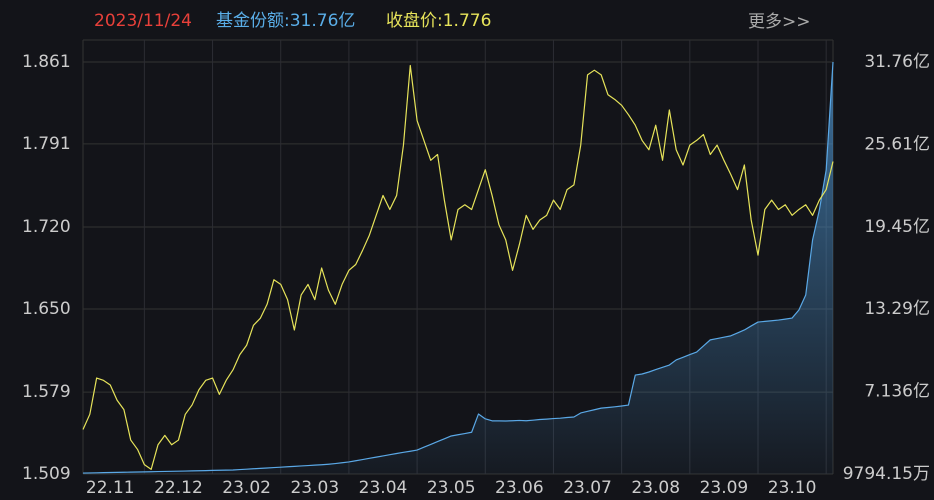 Image resolution: width=934 pixels, height=500 pixels. I want to click on x-tick-label: 23.07, so click(587, 488).